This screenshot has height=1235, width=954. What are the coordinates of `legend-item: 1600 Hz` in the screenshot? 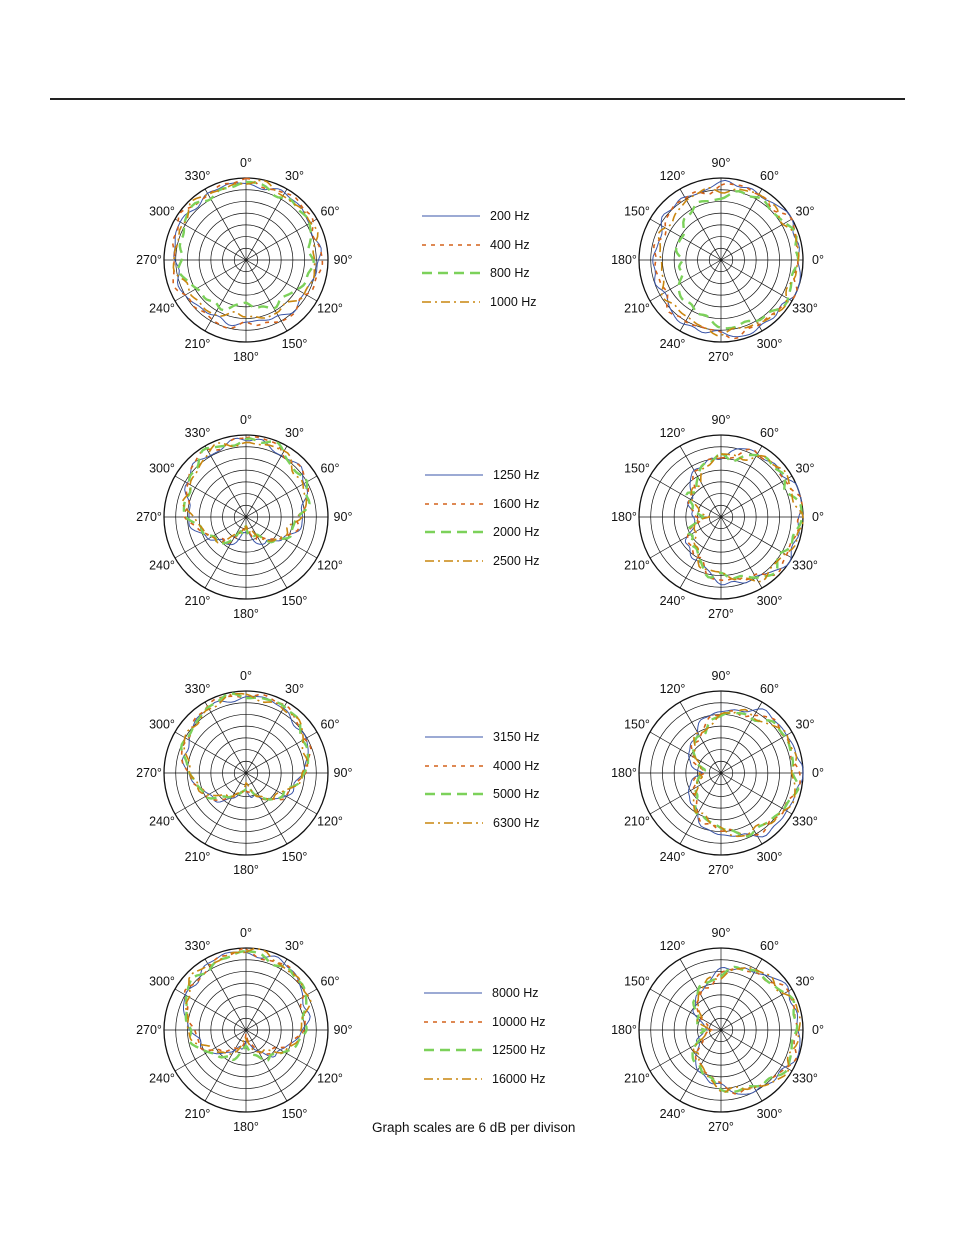 It's located at (505, 514).